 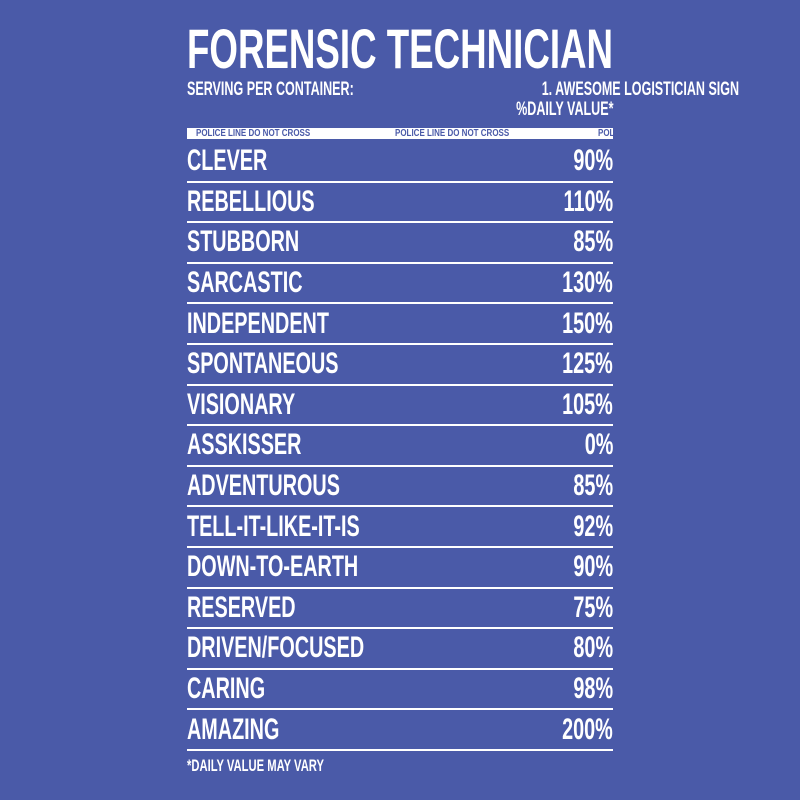 I want to click on trait-label: DRIVEN/FOCUSED, so click(x=276, y=648).